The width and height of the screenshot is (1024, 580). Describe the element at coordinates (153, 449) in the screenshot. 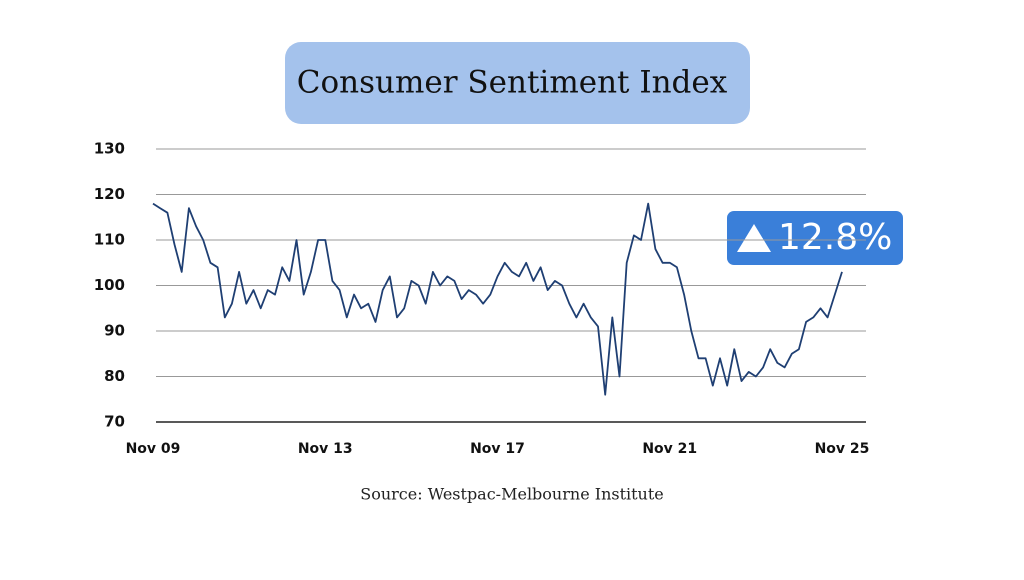

I see `x-tick-label: Nov 09` at that location.